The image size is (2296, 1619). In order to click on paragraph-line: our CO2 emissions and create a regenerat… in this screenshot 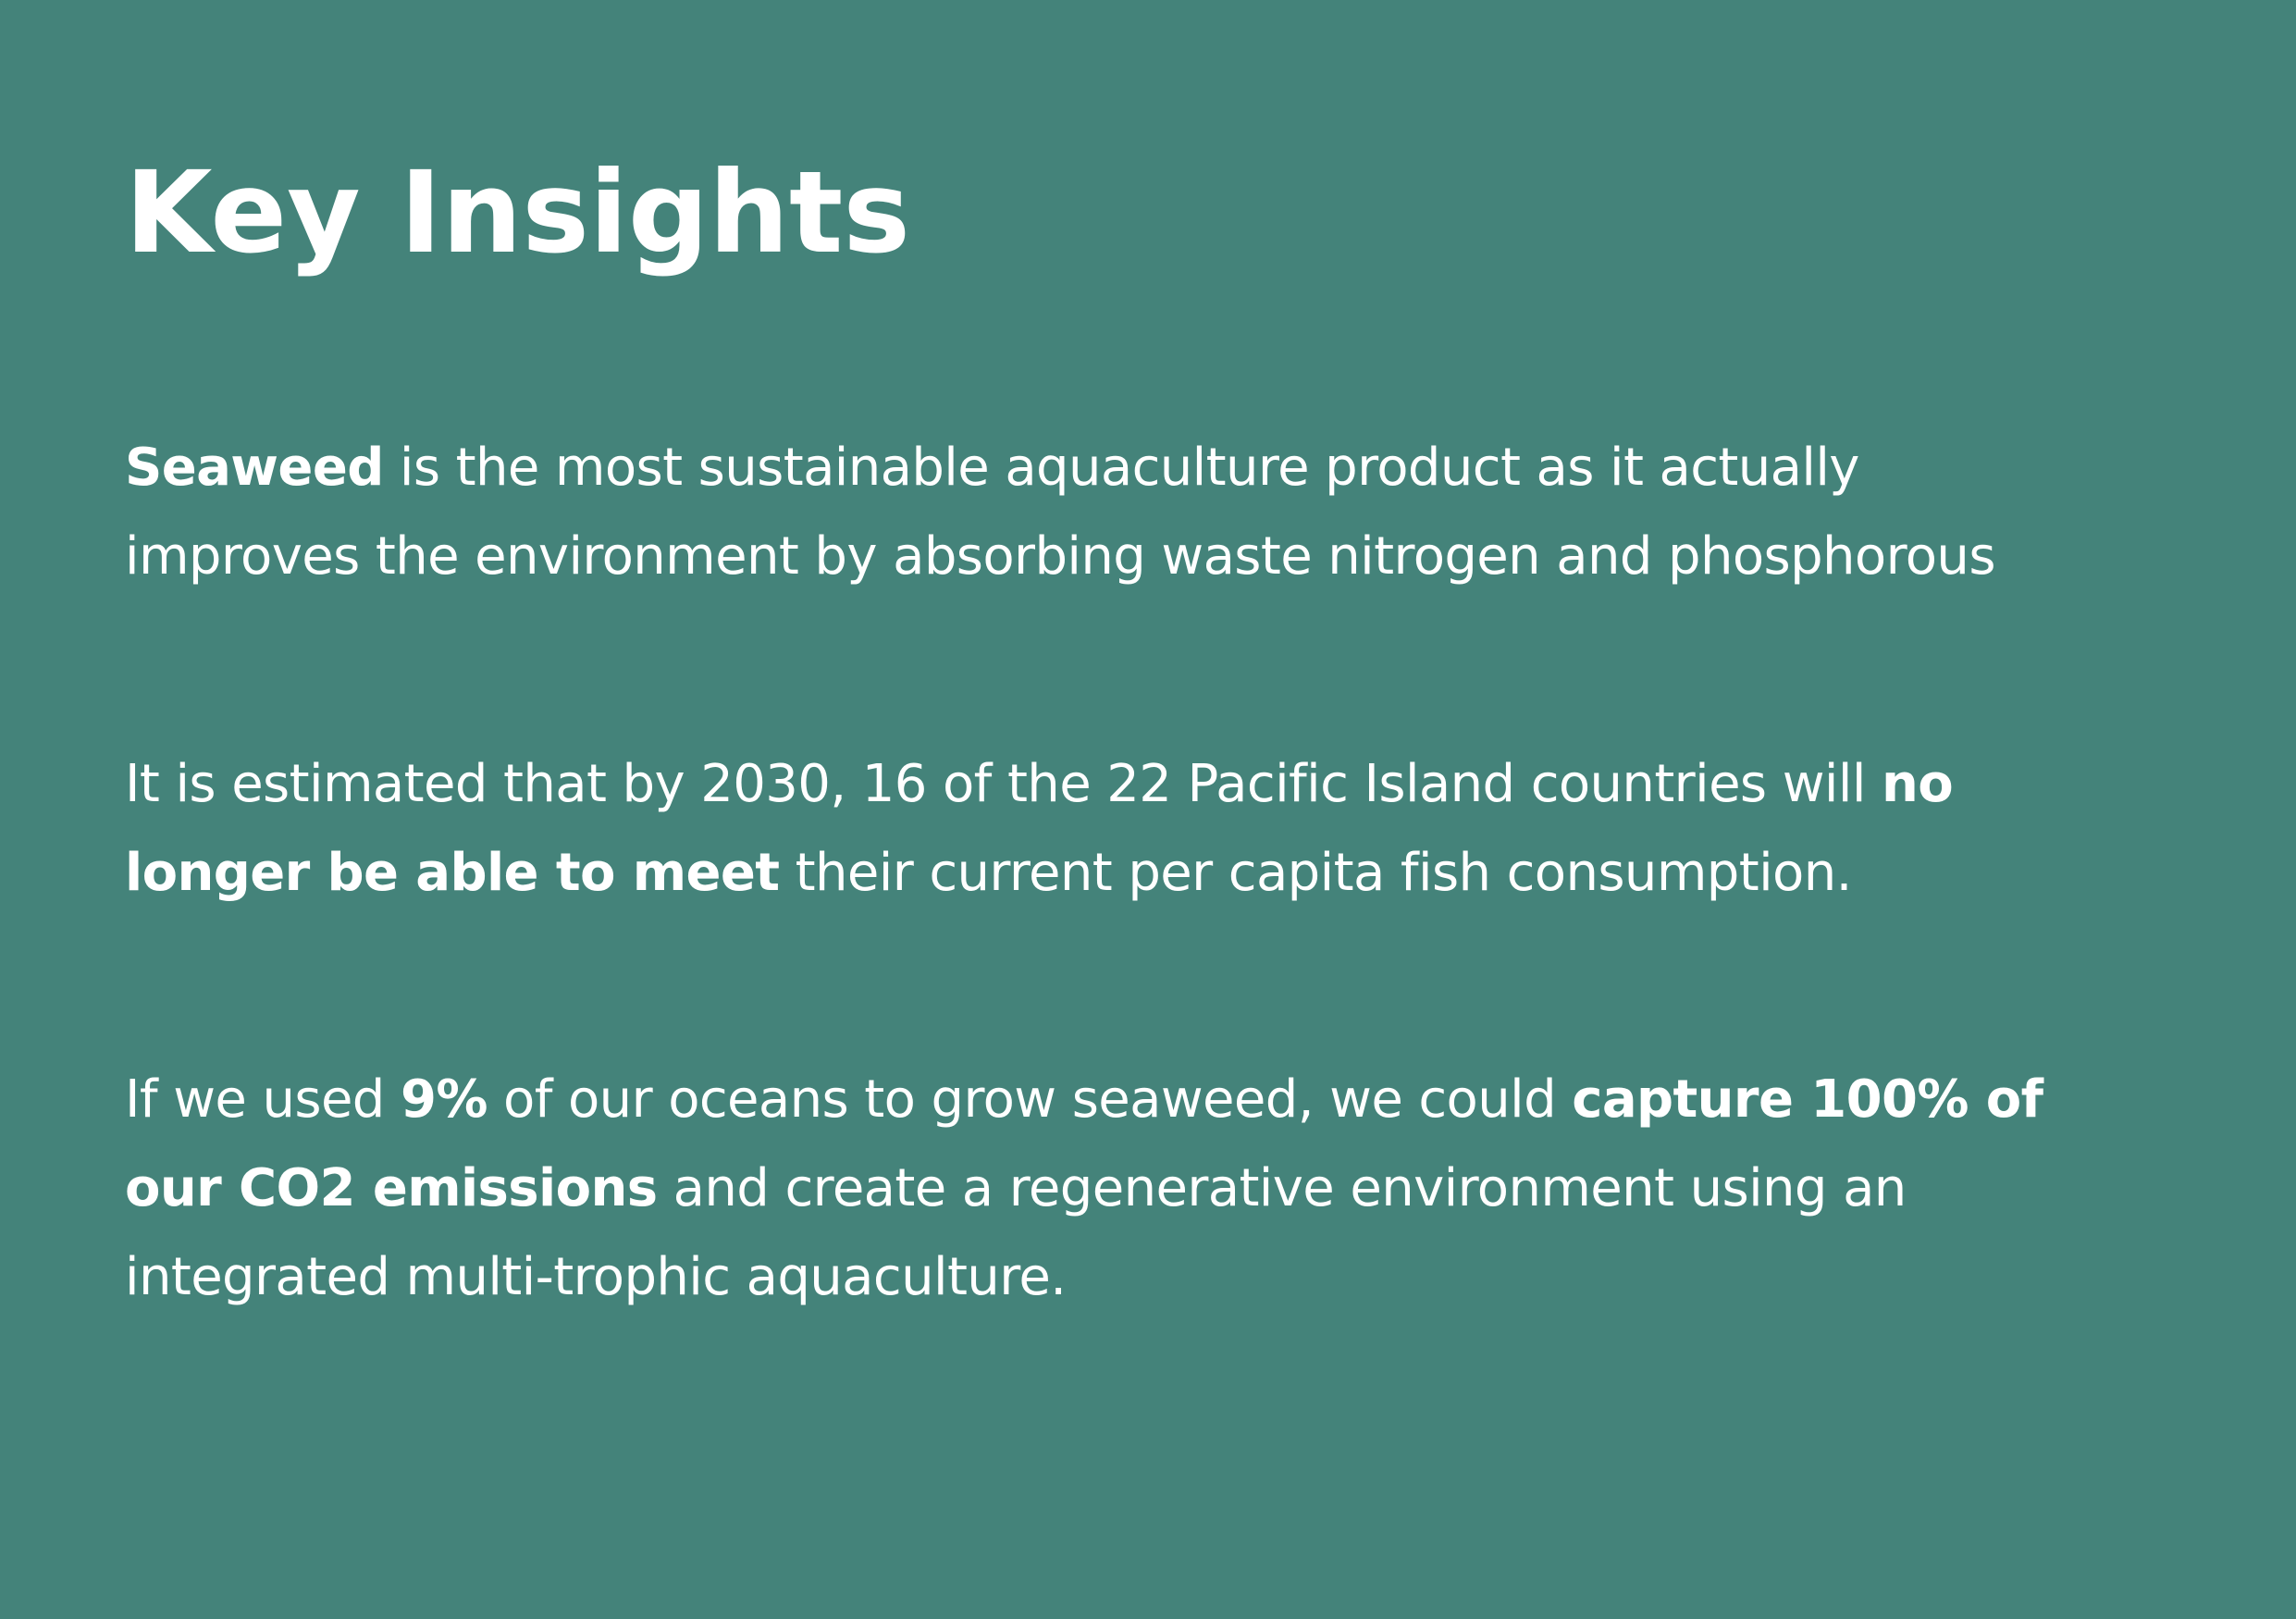, I will do `click(1170, 1188)`.